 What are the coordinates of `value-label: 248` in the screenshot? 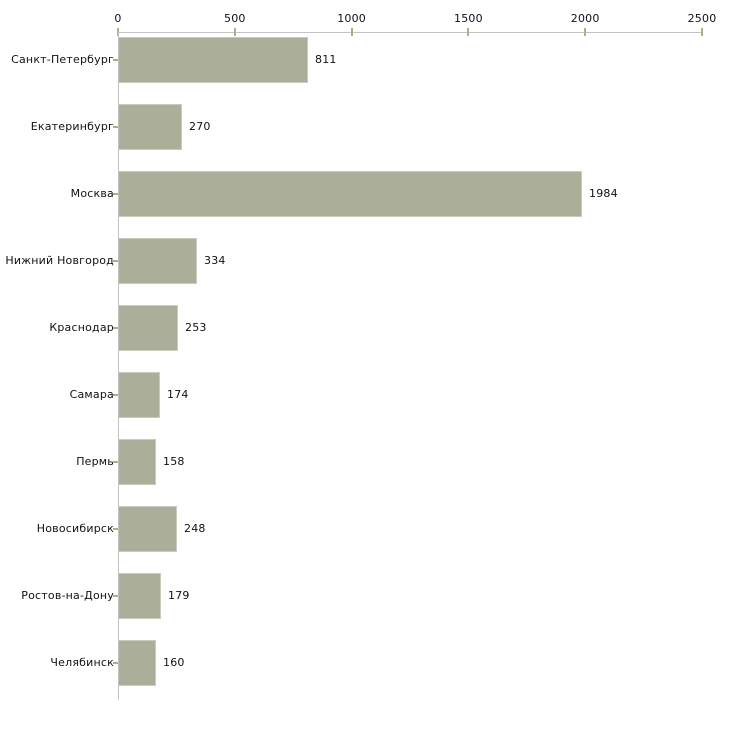 It's located at (195, 528).